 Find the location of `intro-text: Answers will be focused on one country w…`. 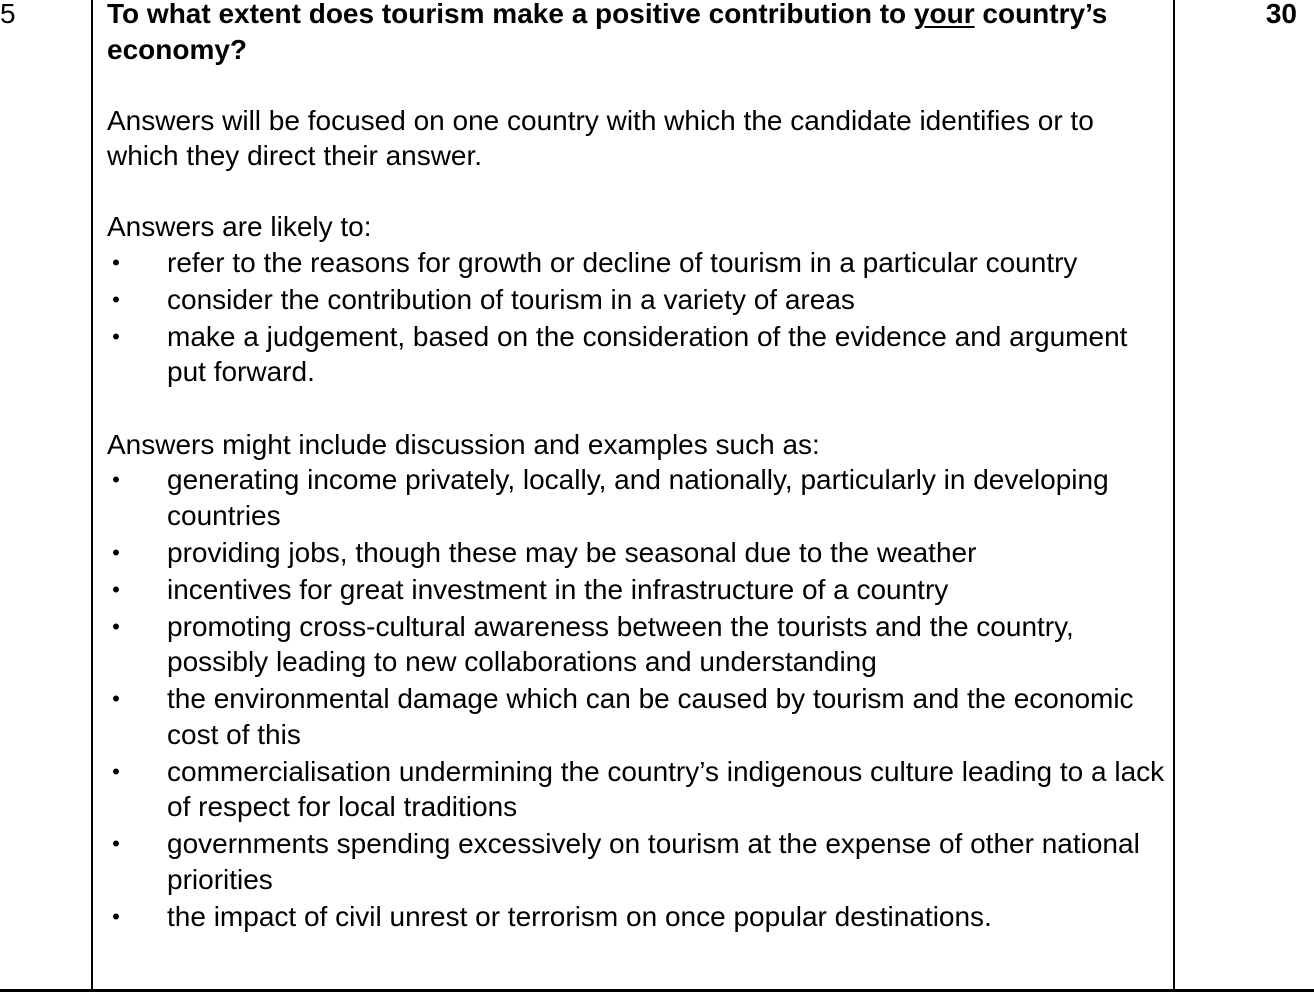

intro-text: Answers will be focused on one country w… is located at coordinates (600, 138).